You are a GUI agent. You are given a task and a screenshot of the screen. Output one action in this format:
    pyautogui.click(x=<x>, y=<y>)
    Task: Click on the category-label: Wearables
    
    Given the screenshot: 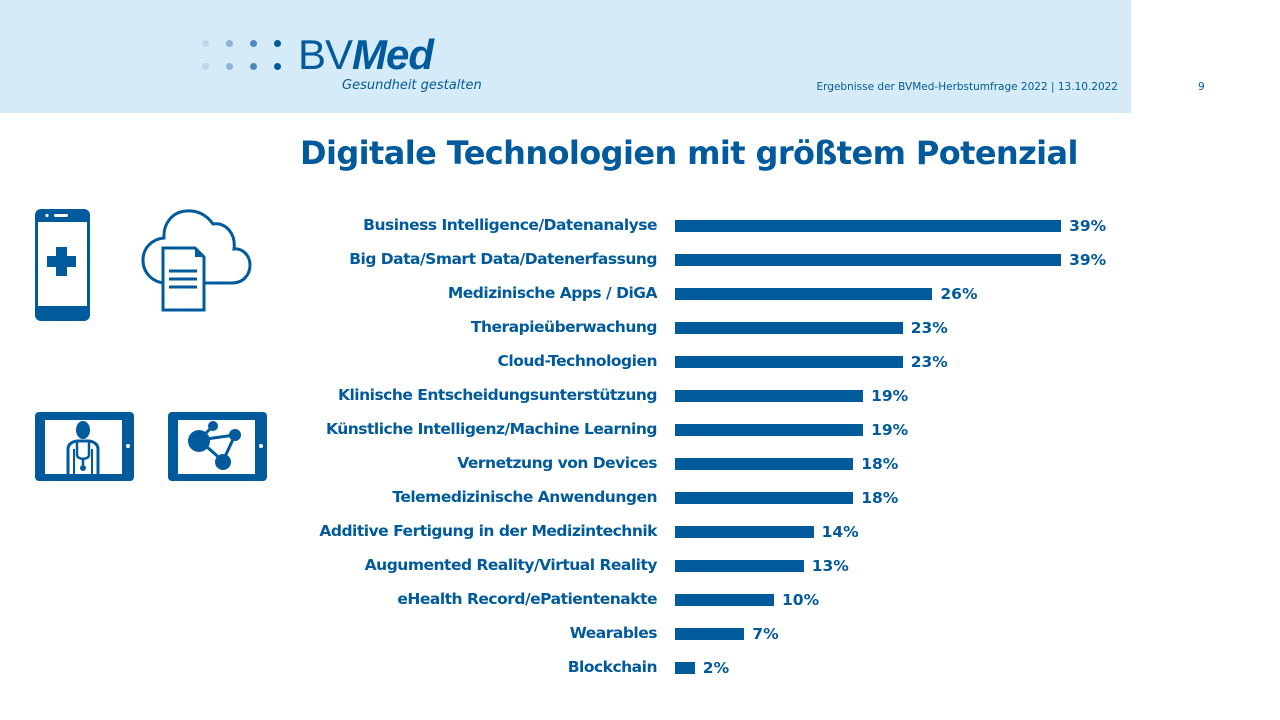 What is the action you would take?
    pyautogui.click(x=613, y=633)
    